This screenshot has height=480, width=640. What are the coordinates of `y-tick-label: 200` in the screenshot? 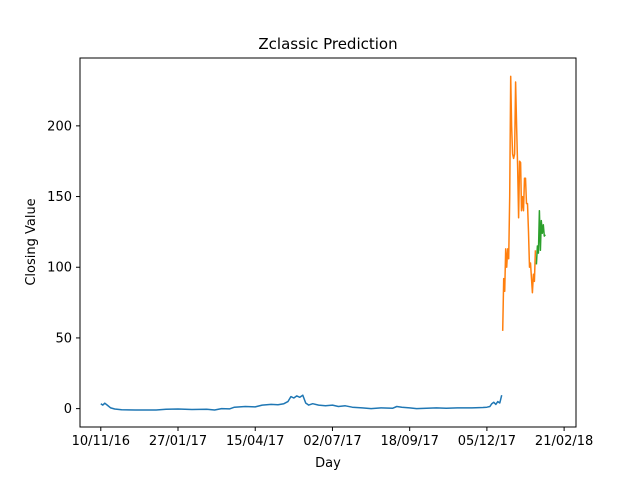 It's located at (59, 126).